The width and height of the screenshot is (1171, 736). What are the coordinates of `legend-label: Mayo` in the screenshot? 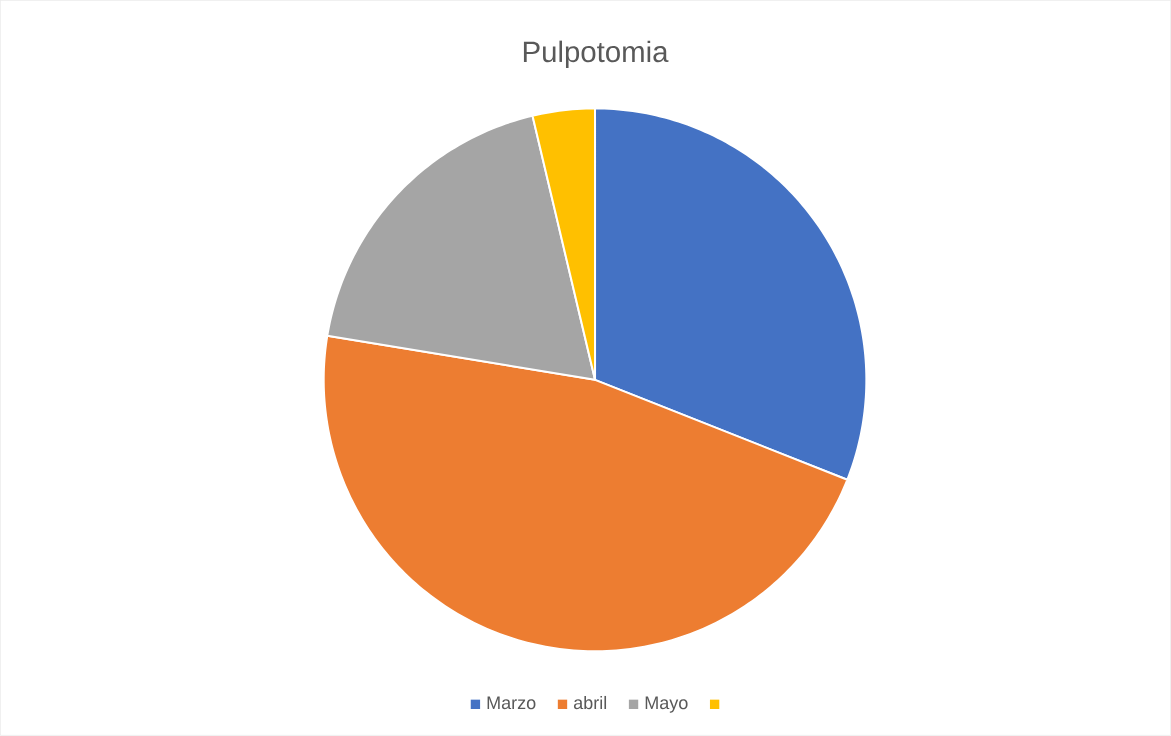 It's located at (666, 704).